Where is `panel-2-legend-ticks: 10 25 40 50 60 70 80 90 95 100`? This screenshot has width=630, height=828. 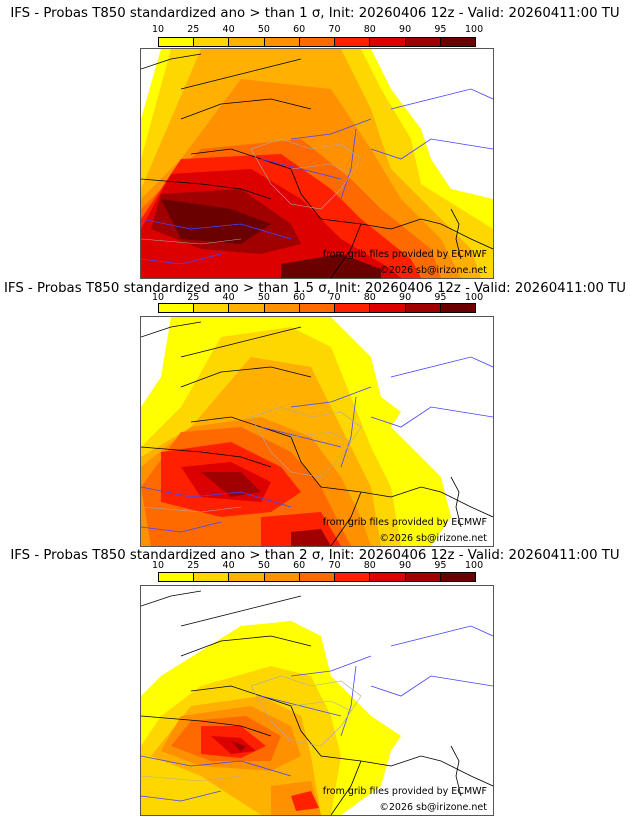 panel-2-legend-ticks: 10 25 40 50 60 70 80 90 95 100 is located at coordinates (317, 297).